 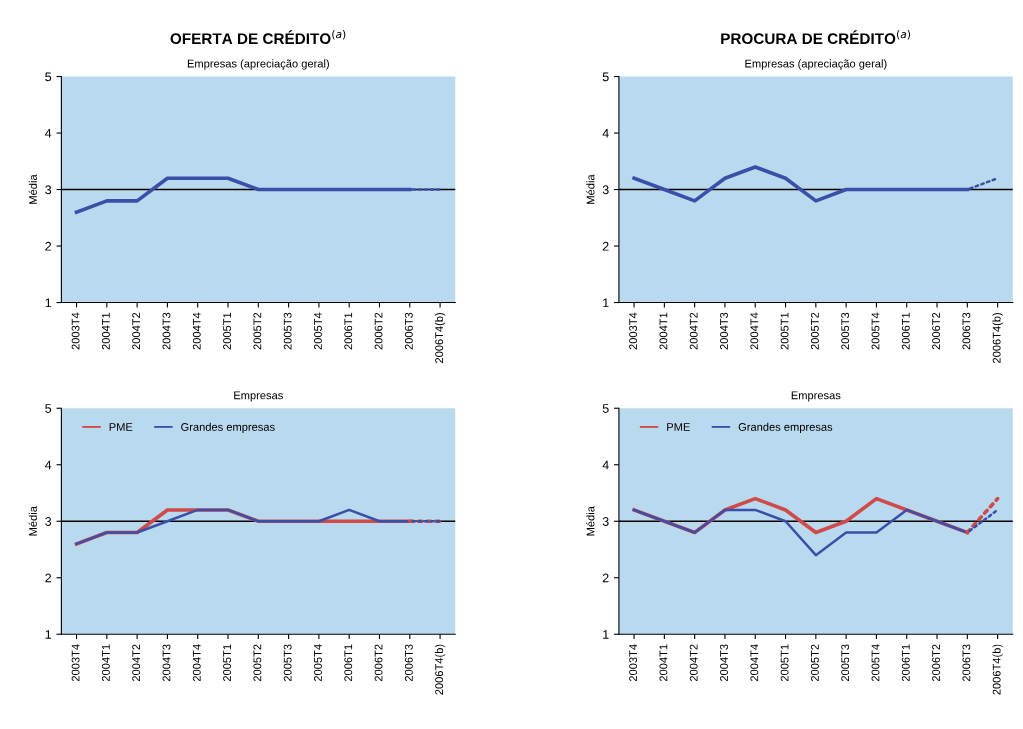 I want to click on chart-title: PROCURA DE CRÉDITO$^{(a)}$, so click(x=816, y=37).